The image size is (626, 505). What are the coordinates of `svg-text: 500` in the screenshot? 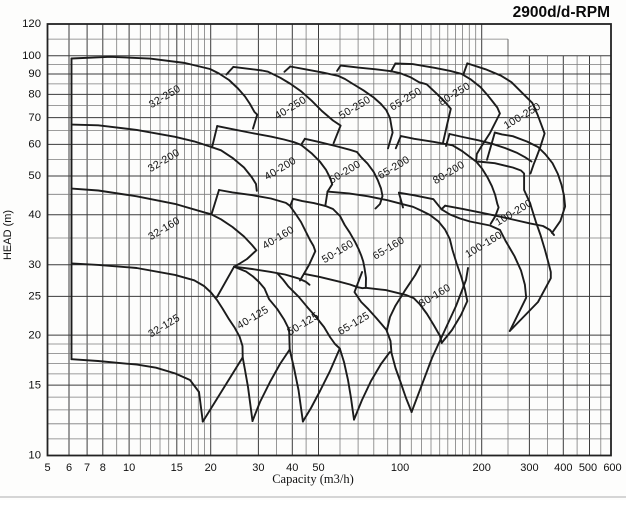 It's located at (588, 468).